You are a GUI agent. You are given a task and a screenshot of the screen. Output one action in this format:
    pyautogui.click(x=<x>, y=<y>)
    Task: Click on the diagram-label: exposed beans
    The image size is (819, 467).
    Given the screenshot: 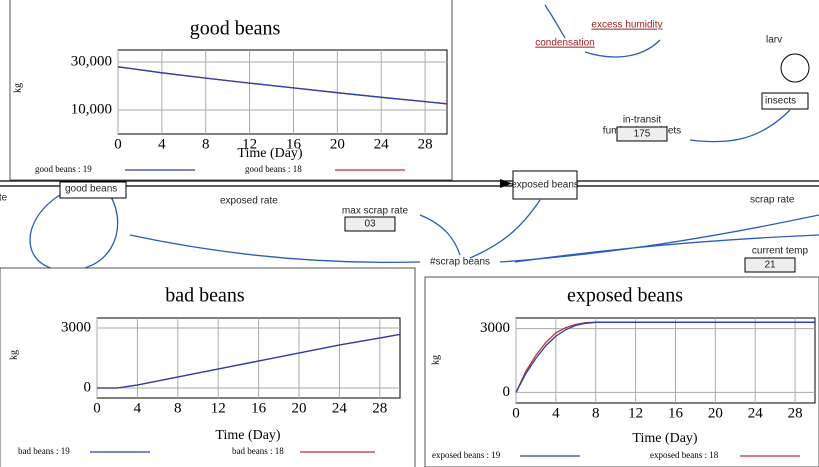 What is the action you would take?
    pyautogui.click(x=545, y=185)
    